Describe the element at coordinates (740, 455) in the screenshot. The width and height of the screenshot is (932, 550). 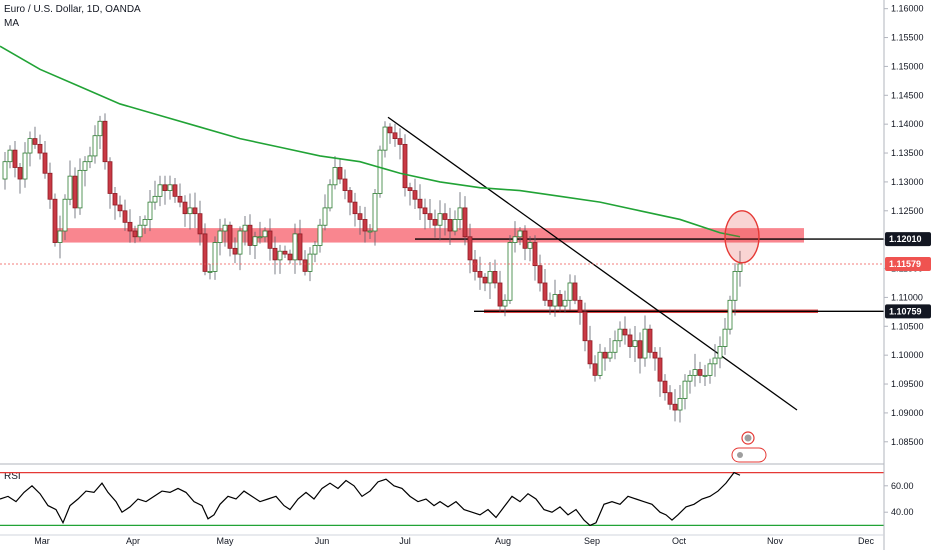
I see `event-cluster-dot` at that location.